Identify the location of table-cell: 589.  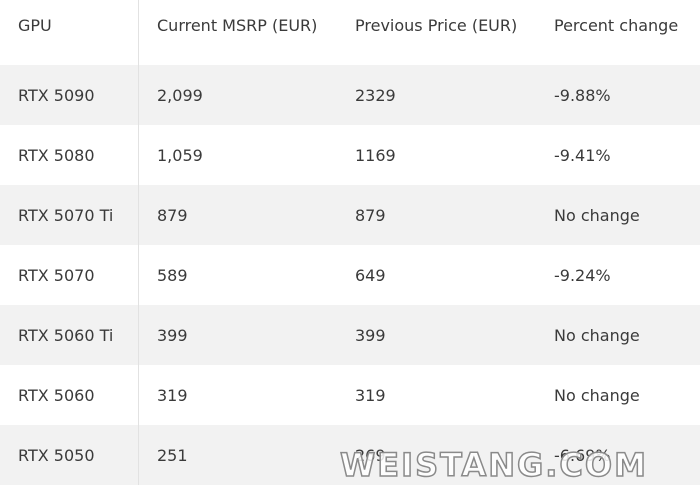
(172, 275).